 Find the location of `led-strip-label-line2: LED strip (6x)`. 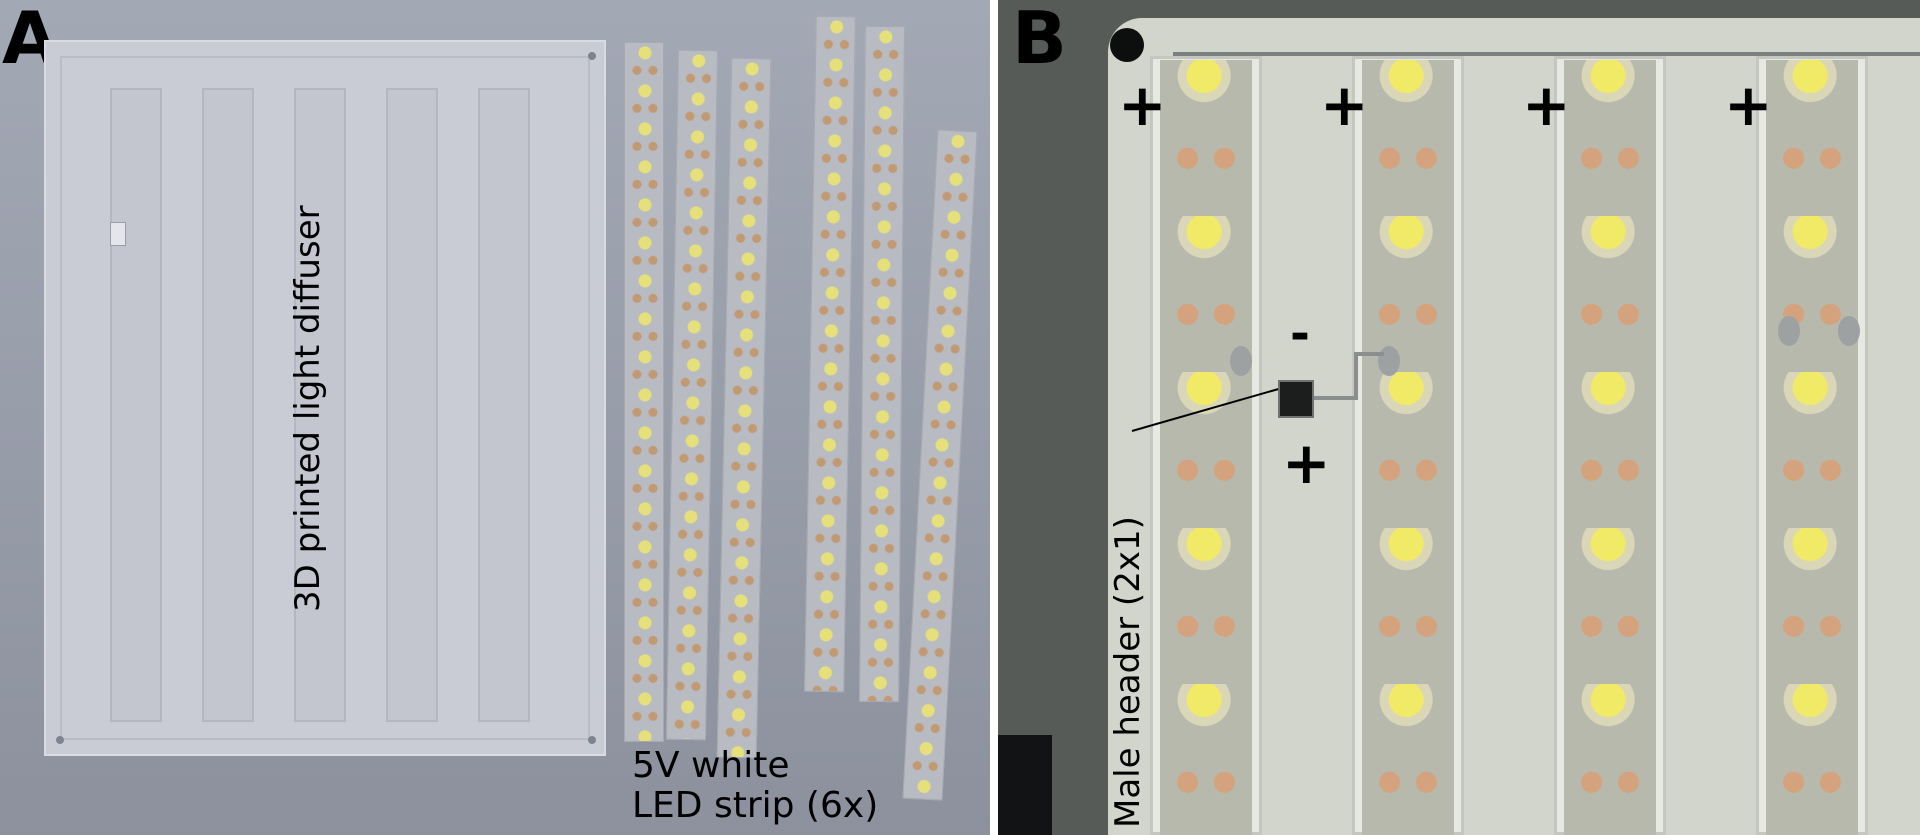

led-strip-label-line2: LED strip (6x) is located at coordinates (755, 805).